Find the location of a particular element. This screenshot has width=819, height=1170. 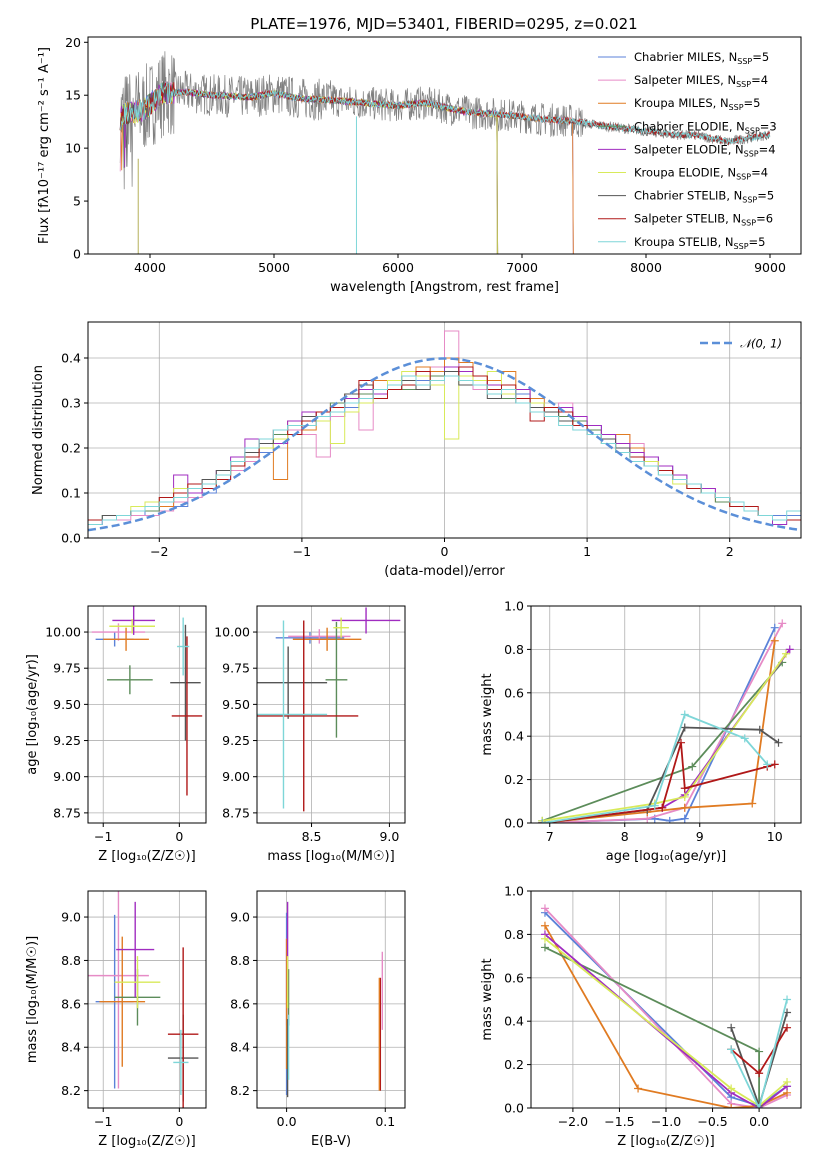

y-tick-label: 9.00 is located at coordinates (67, 776).